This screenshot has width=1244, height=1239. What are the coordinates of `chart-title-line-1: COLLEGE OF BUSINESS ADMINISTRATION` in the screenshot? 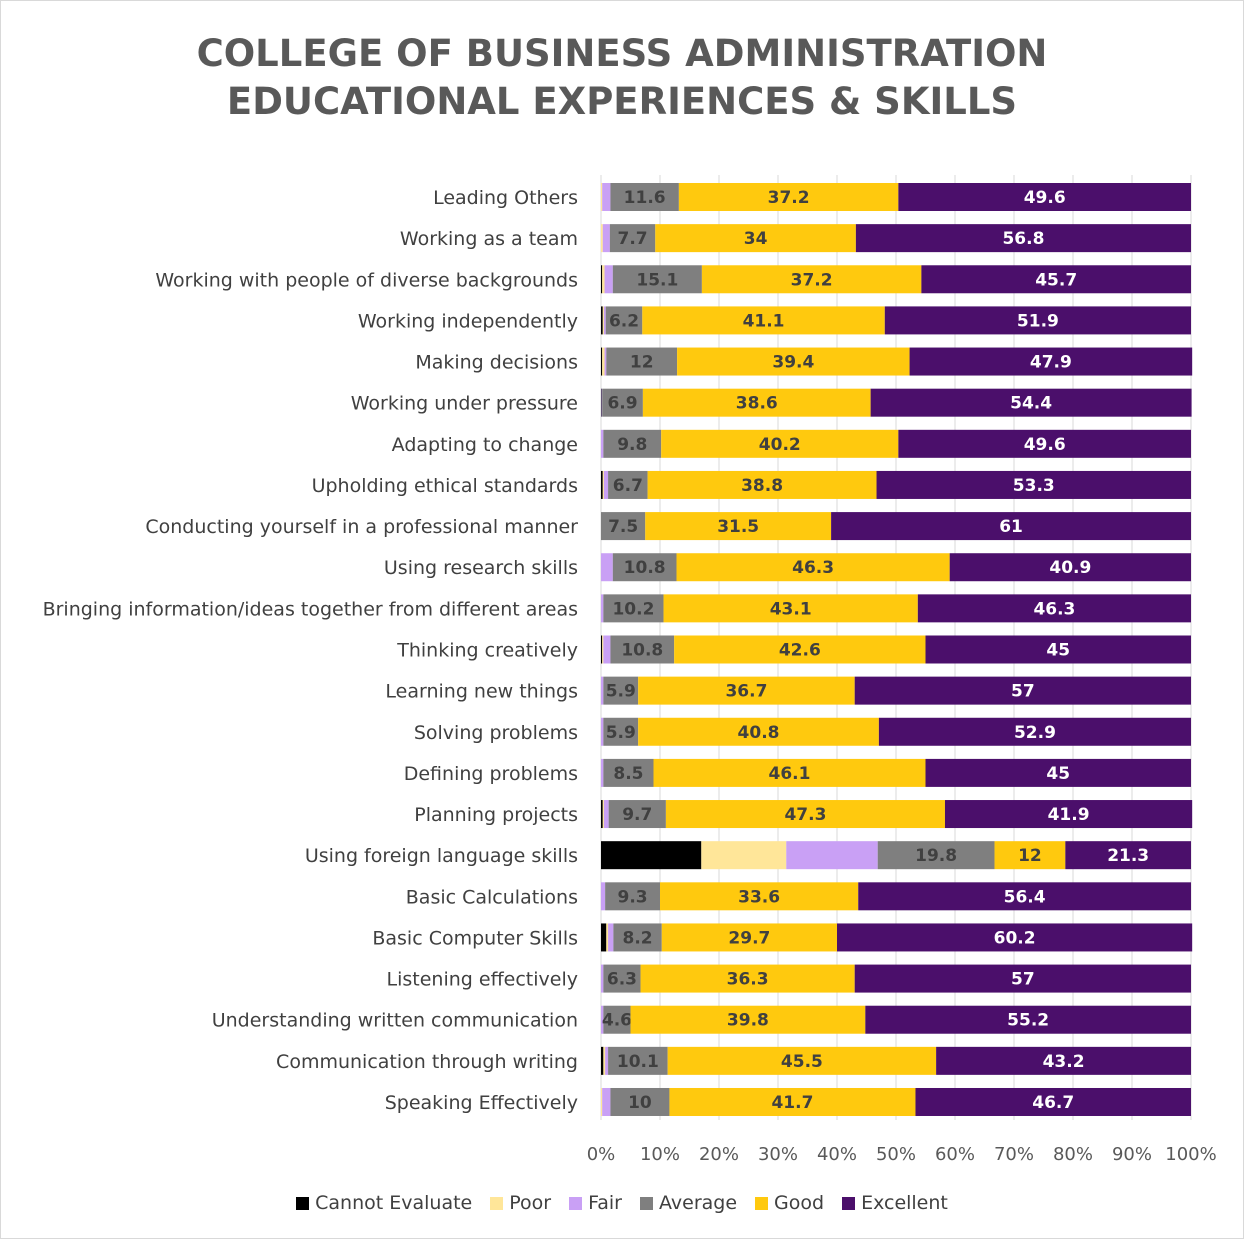 It's located at (622, 53).